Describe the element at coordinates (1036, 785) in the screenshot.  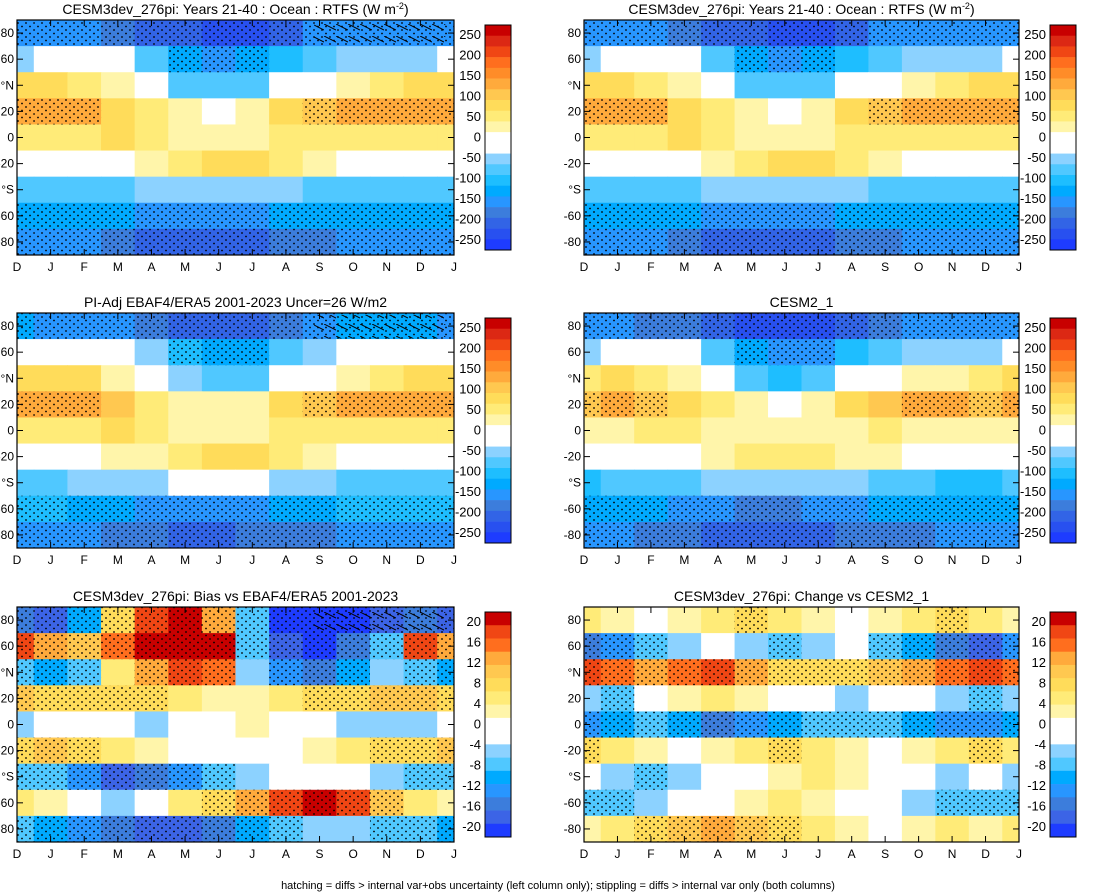
I see `colorbar-label: -12` at that location.